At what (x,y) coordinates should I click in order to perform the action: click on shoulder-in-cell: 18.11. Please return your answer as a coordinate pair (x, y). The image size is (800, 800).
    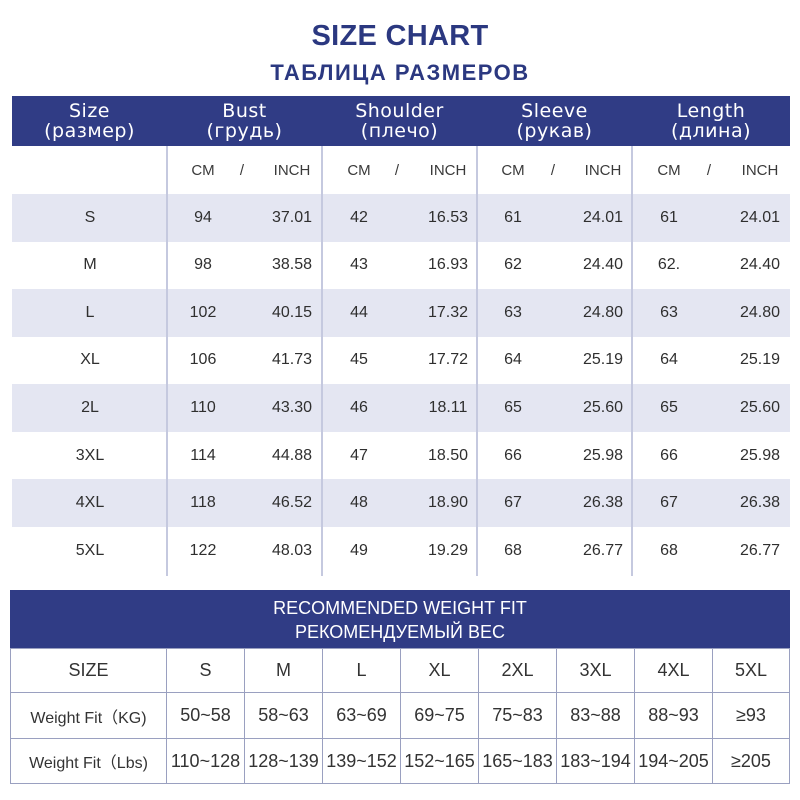
    Looking at the image, I should click on (448, 407).